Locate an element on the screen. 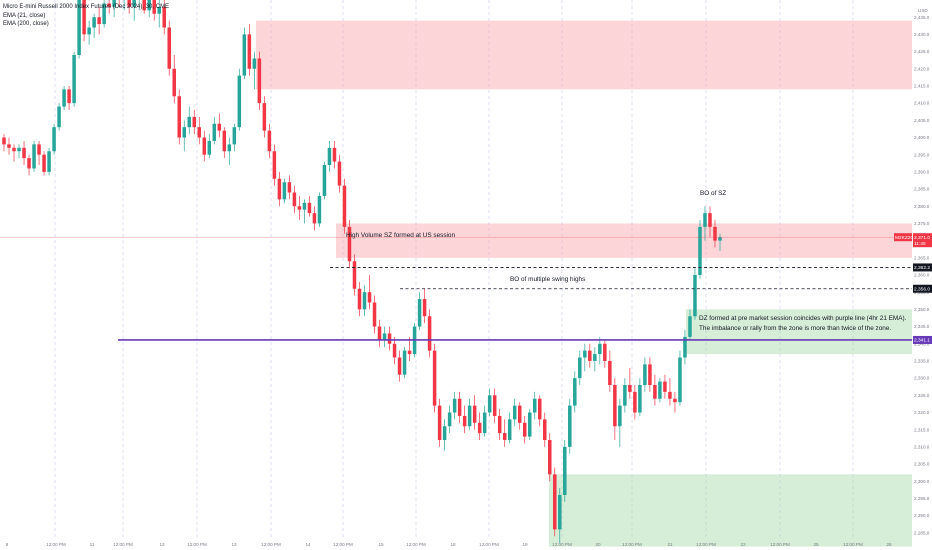 The image size is (932, 550). symbol-tag is located at coordinates (903, 237).